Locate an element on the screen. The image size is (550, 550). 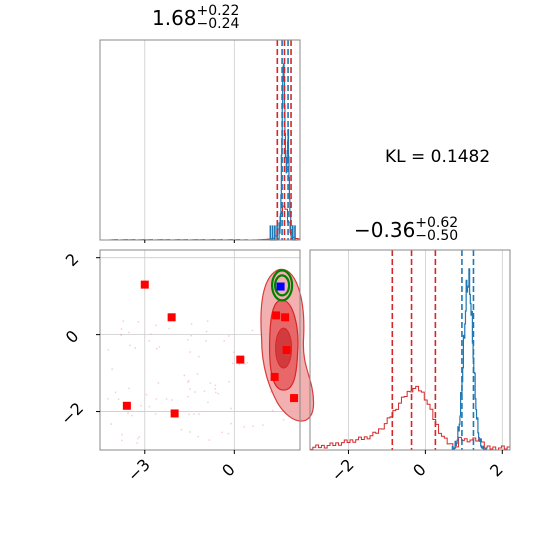
top-hist-title: 1.68 +0.22 −0.24 is located at coordinates (196, 17).